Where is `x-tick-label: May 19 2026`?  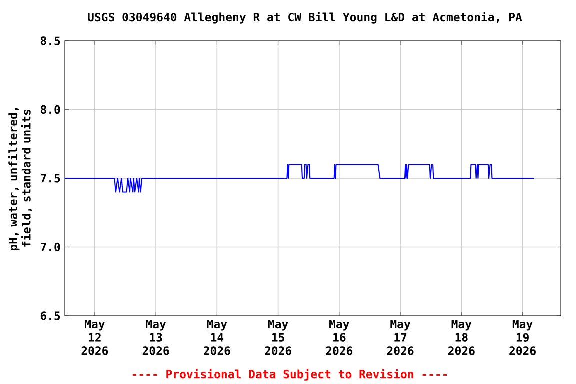 x-tick-label: May 19 2026 is located at coordinates (523, 338).